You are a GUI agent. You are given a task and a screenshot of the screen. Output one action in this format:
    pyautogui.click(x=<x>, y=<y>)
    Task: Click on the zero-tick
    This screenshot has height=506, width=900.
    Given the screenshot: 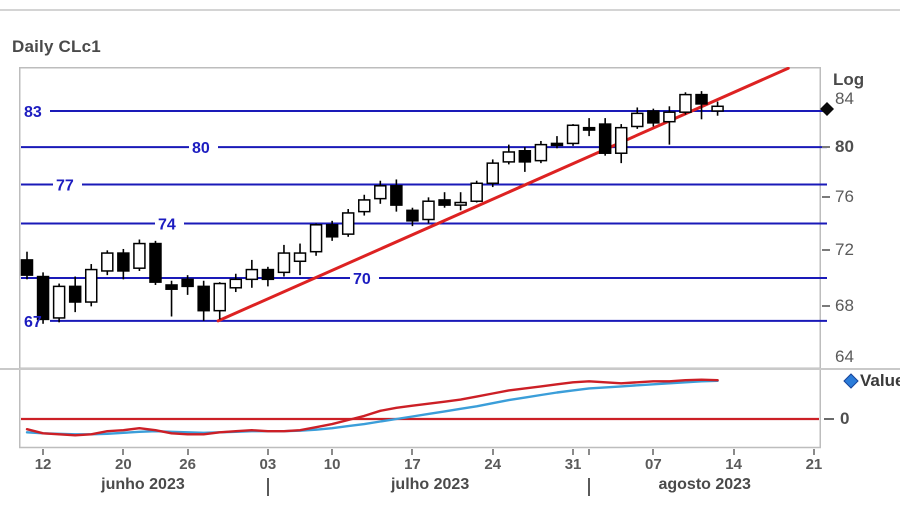 What is the action you would take?
    pyautogui.click(x=829, y=419)
    